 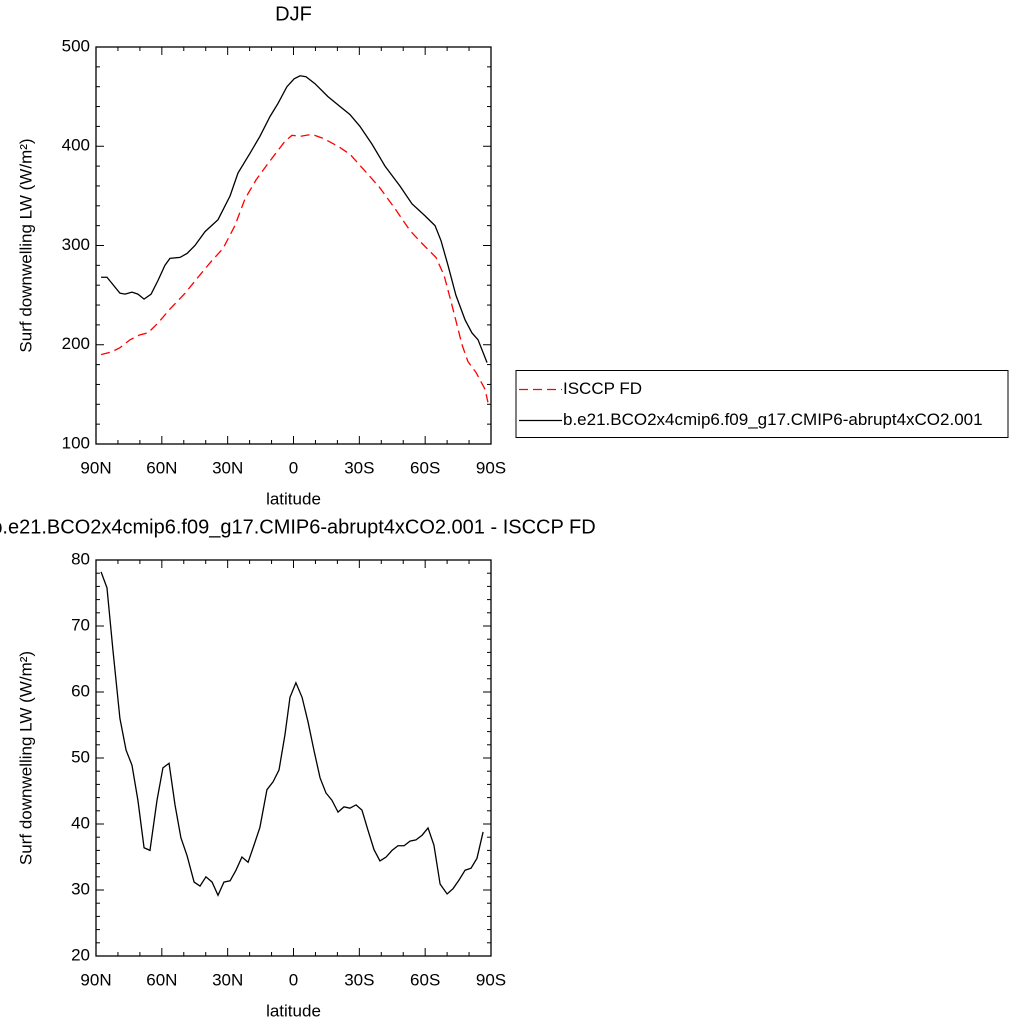 What do you see at coordinates (80, 558) in the screenshot?
I see `y-tick-label: 80` at bounding box center [80, 558].